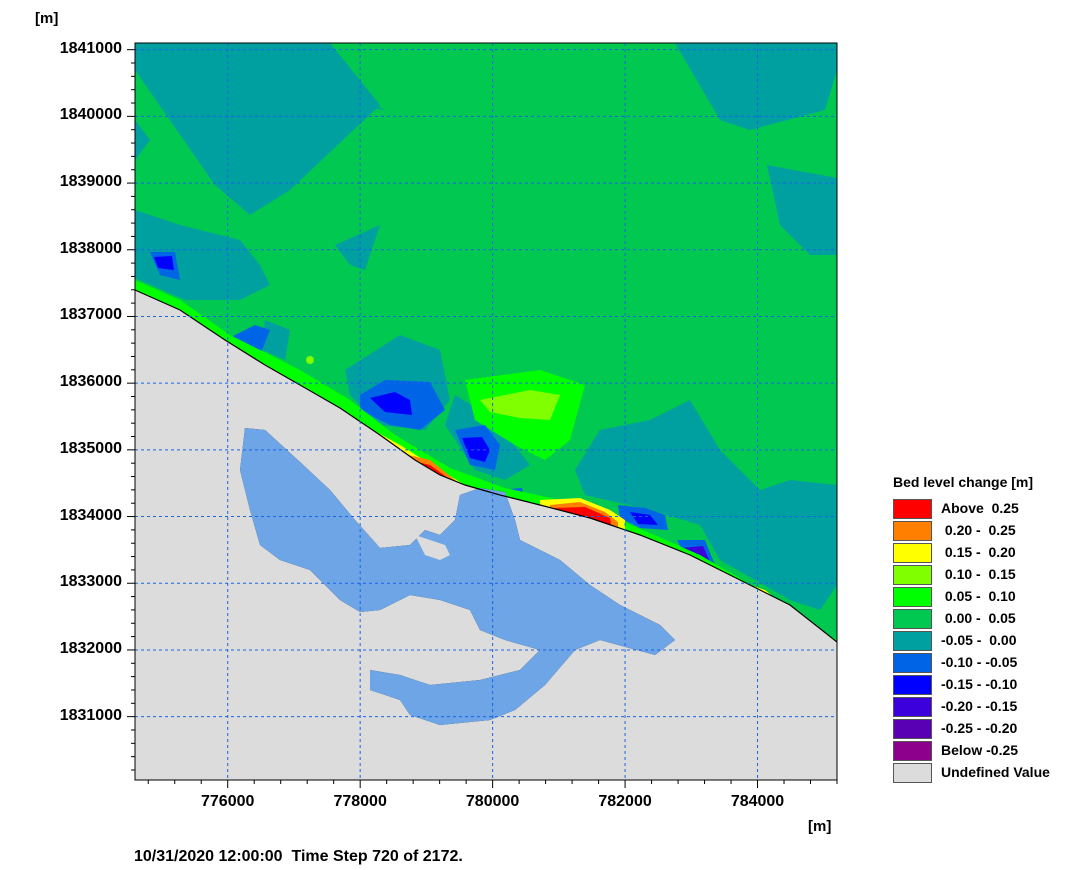  Describe the element at coordinates (90, 115) in the screenshot. I see `y-tick-label: 1840000` at that location.